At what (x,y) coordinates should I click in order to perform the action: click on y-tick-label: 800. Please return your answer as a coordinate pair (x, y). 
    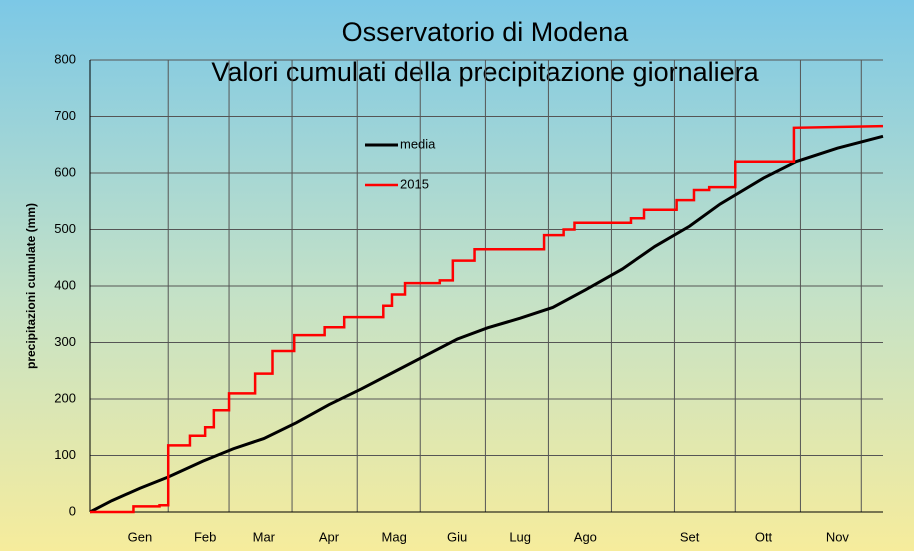
    Looking at the image, I should click on (65, 58).